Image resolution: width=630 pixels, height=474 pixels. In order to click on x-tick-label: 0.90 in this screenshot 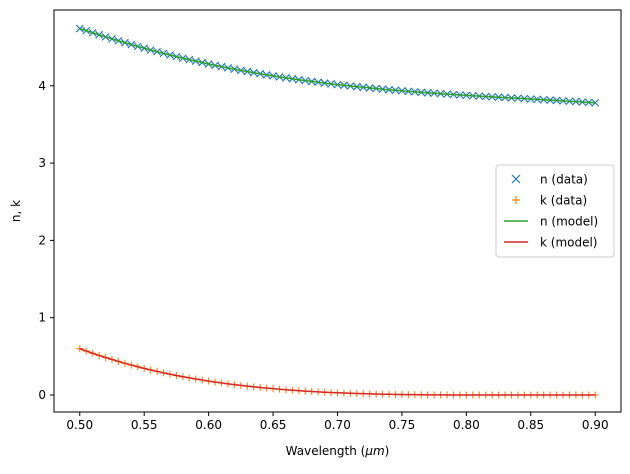, I will do `click(595, 425)`.